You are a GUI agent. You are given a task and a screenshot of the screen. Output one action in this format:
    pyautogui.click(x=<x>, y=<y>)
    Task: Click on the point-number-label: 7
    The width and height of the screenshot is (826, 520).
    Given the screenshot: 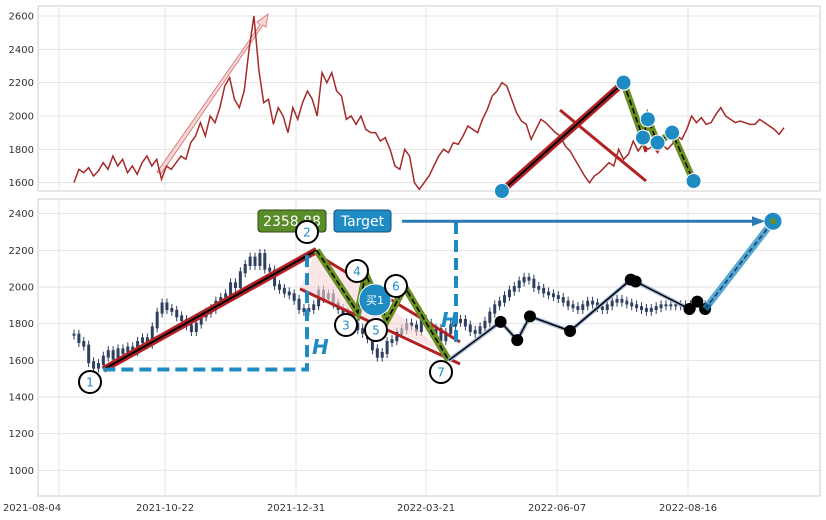 What is the action you would take?
    pyautogui.click(x=441, y=373)
    